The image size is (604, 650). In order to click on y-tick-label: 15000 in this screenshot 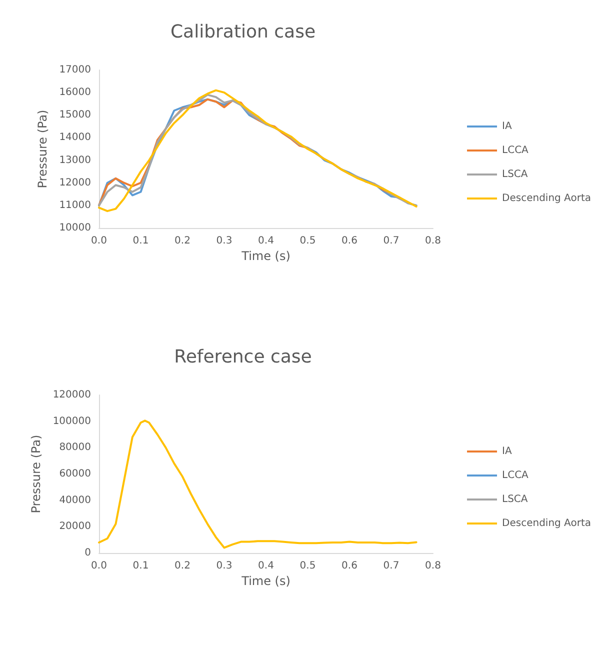, I will do `click(75, 115)`.